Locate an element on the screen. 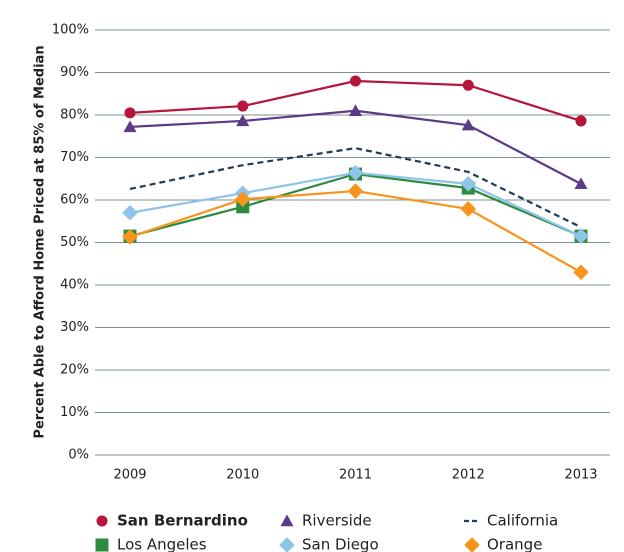 This screenshot has width=624, height=552. y-tick-label: 80% is located at coordinates (74, 115).